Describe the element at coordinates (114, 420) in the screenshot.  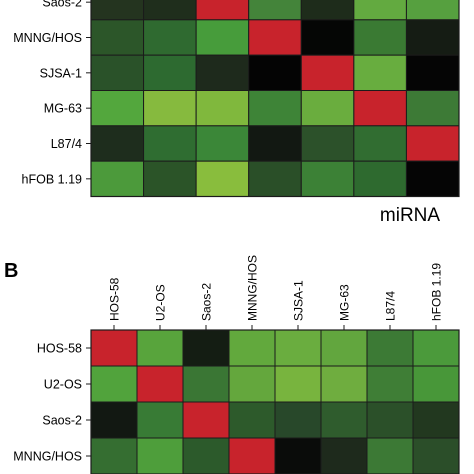
I see `panel-b-cell-r2-c0` at that location.